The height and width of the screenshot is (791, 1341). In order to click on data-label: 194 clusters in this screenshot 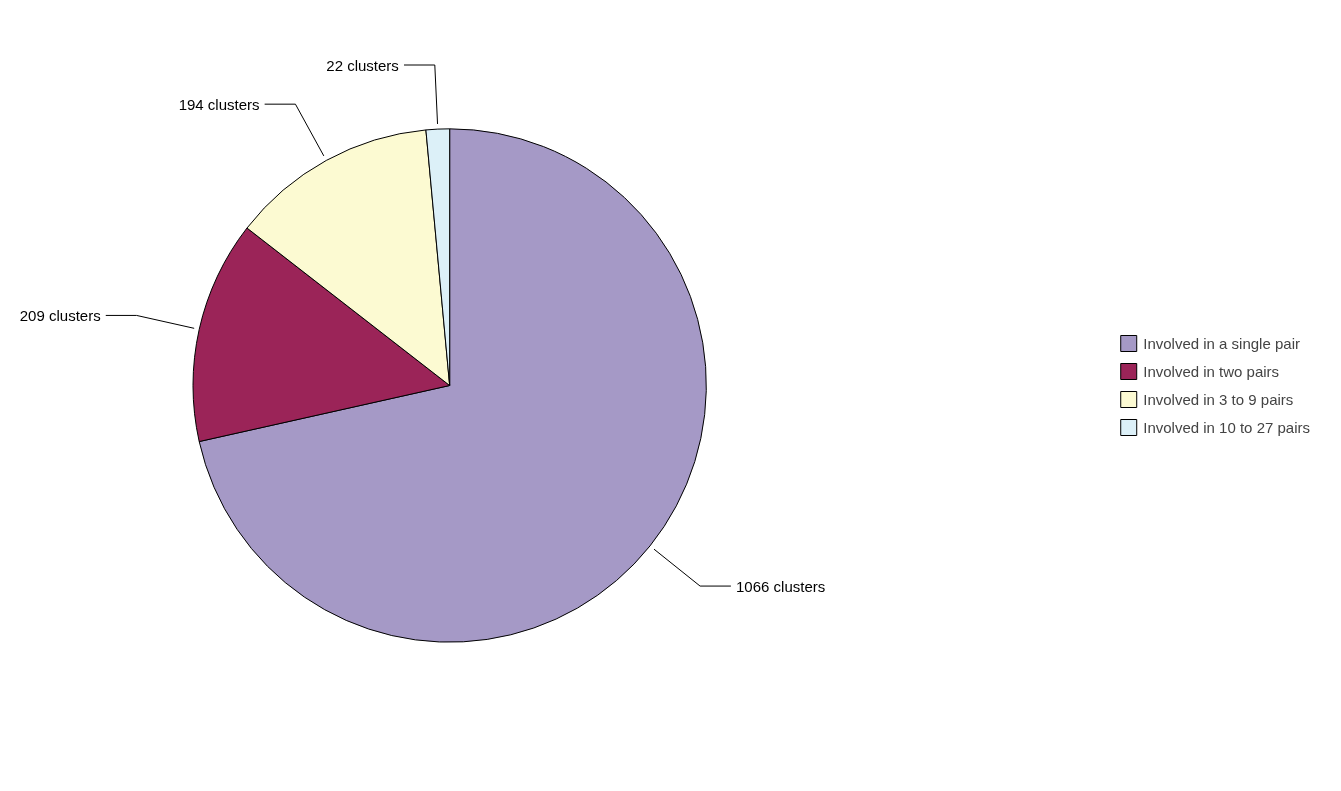, I will do `click(219, 104)`.